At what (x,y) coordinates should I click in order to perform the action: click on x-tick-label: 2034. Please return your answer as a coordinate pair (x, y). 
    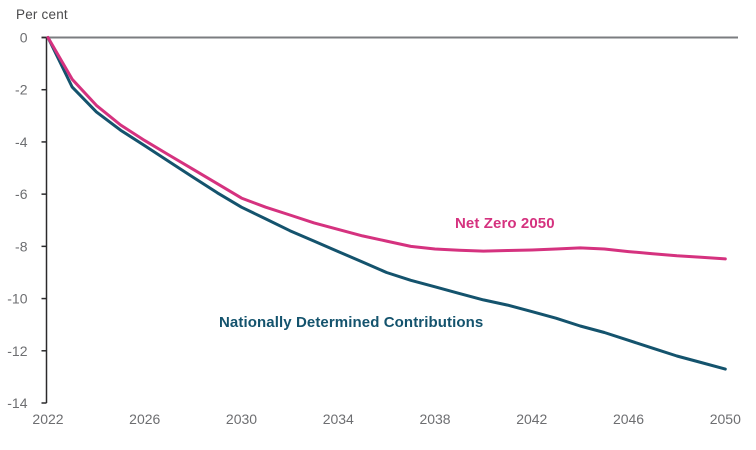
    Looking at the image, I should click on (338, 419).